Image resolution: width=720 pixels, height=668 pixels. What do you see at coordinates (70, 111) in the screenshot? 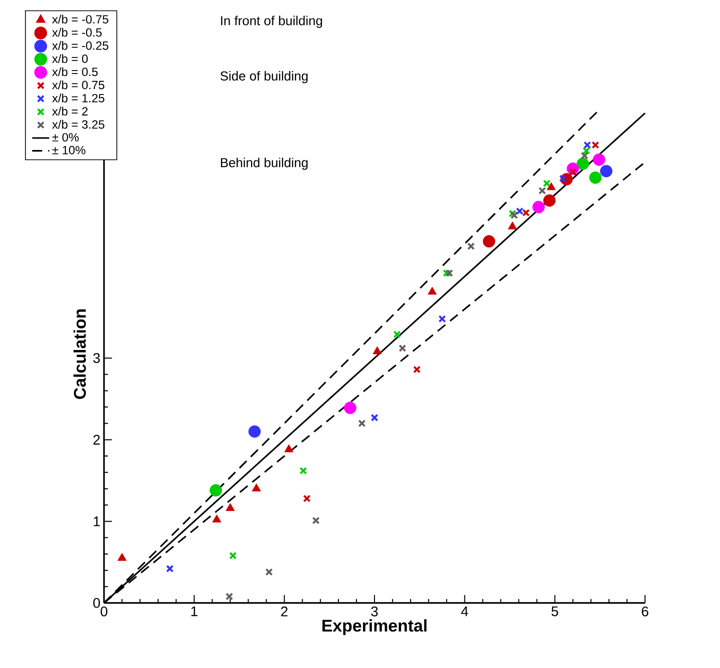
I see `legend-label: x/b = 2` at bounding box center [70, 111].